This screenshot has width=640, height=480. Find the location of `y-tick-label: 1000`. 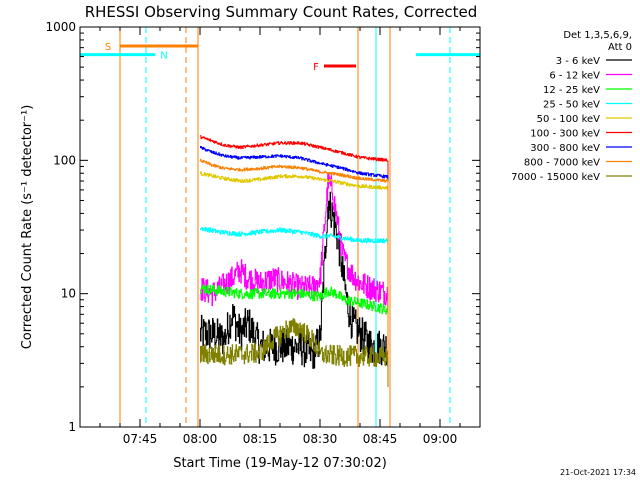

y-tick-label: 1000 is located at coordinates (60, 27).